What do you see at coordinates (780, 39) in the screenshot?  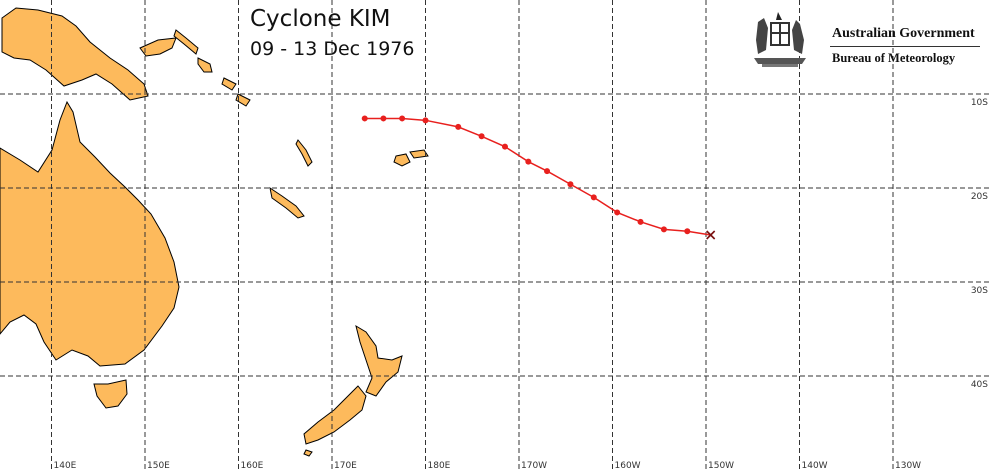 I see `coat-of-arms-icon` at bounding box center [780, 39].